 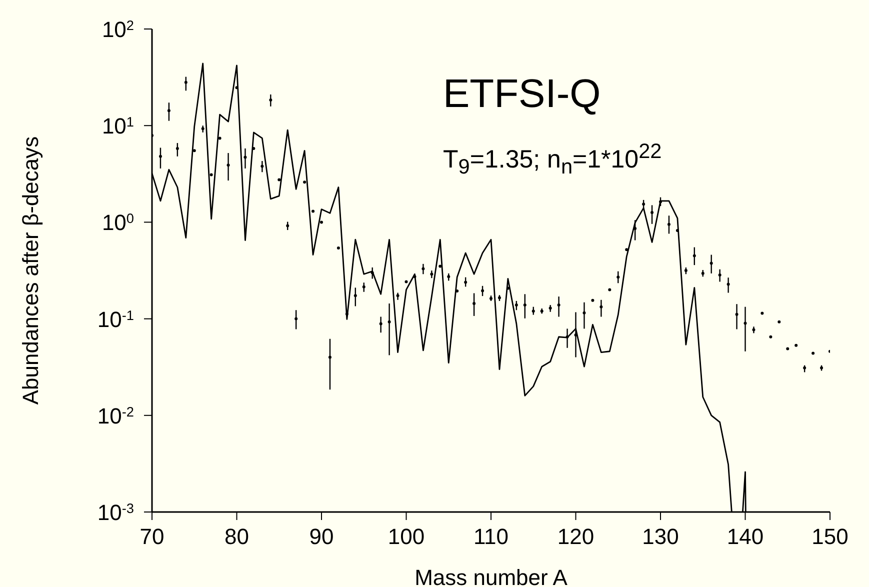 What do you see at coordinates (321, 536) in the screenshot?
I see `x-tick-label: 90` at bounding box center [321, 536].